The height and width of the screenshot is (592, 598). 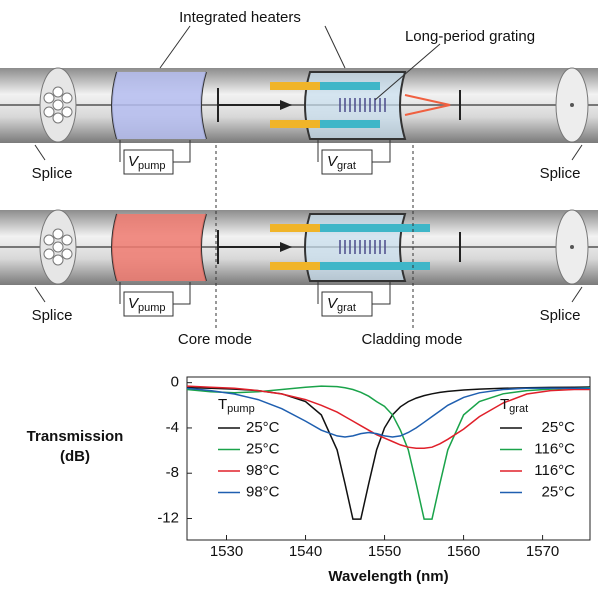 What do you see at coordinates (175, 382) in the screenshot?
I see `y-tick-label: 0` at bounding box center [175, 382].